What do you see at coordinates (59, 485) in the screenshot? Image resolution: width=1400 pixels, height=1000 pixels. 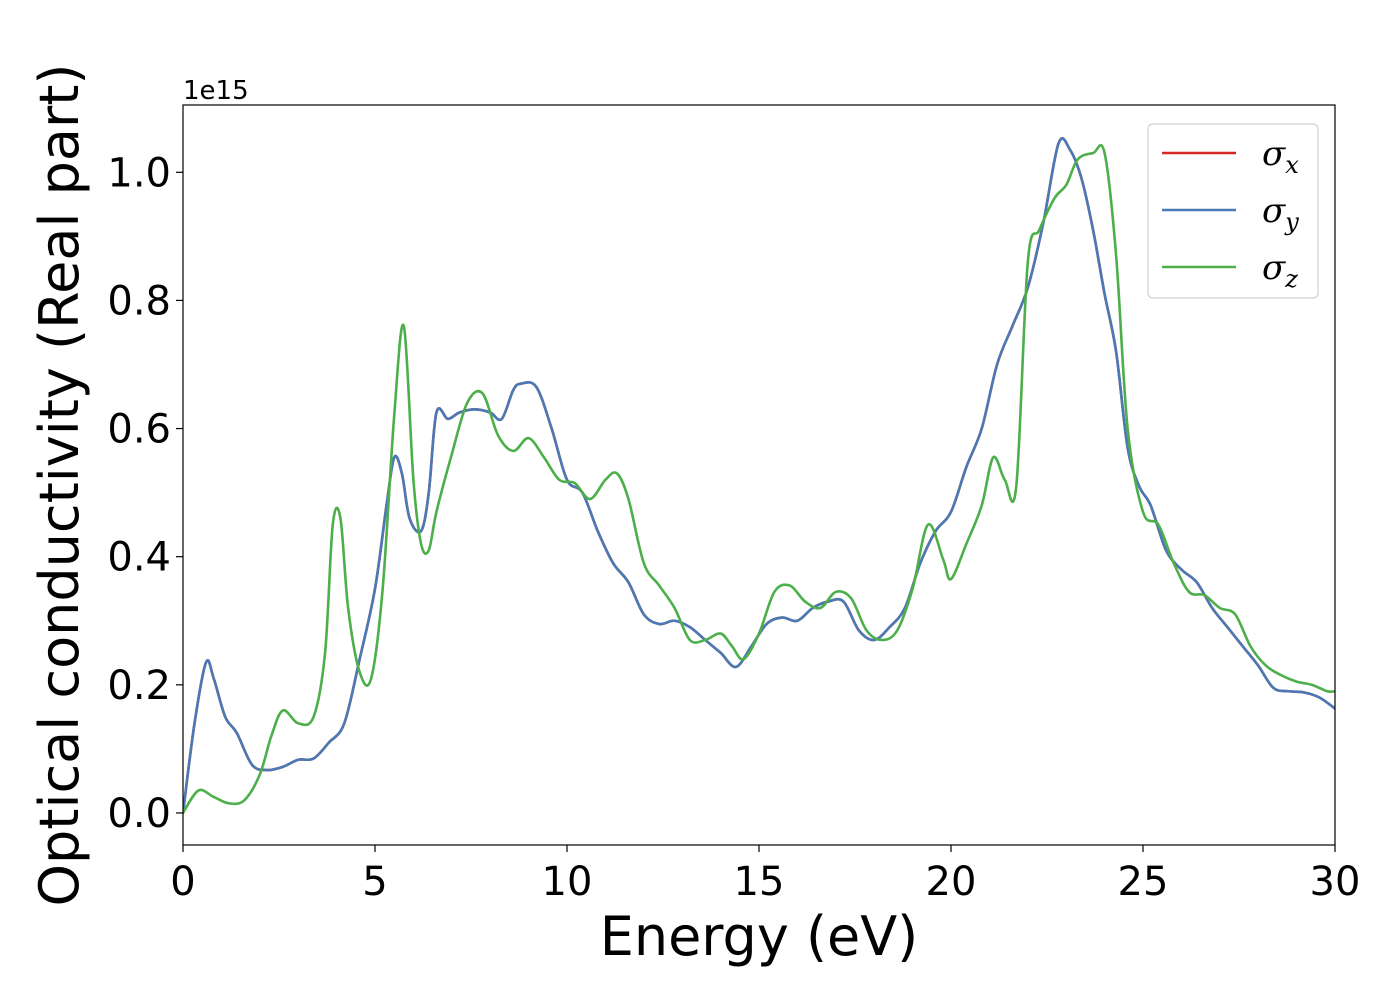 I see `y-axis-title: Optical conductivity (Real part)` at bounding box center [59, 485].